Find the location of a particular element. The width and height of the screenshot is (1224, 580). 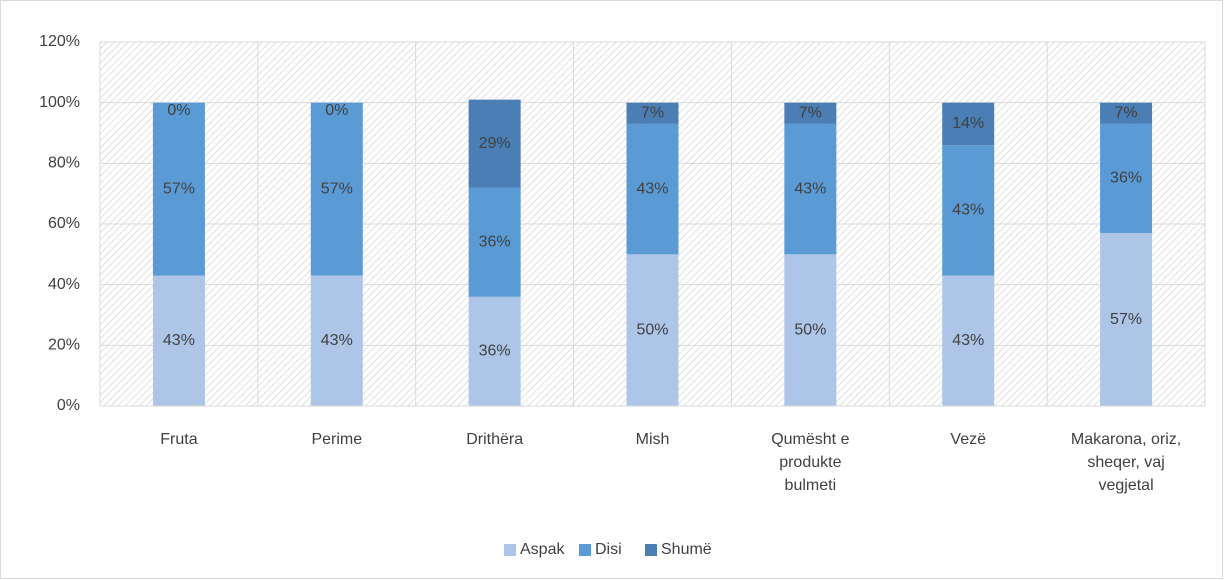

x-tick-label: Mish is located at coordinates (652, 439).